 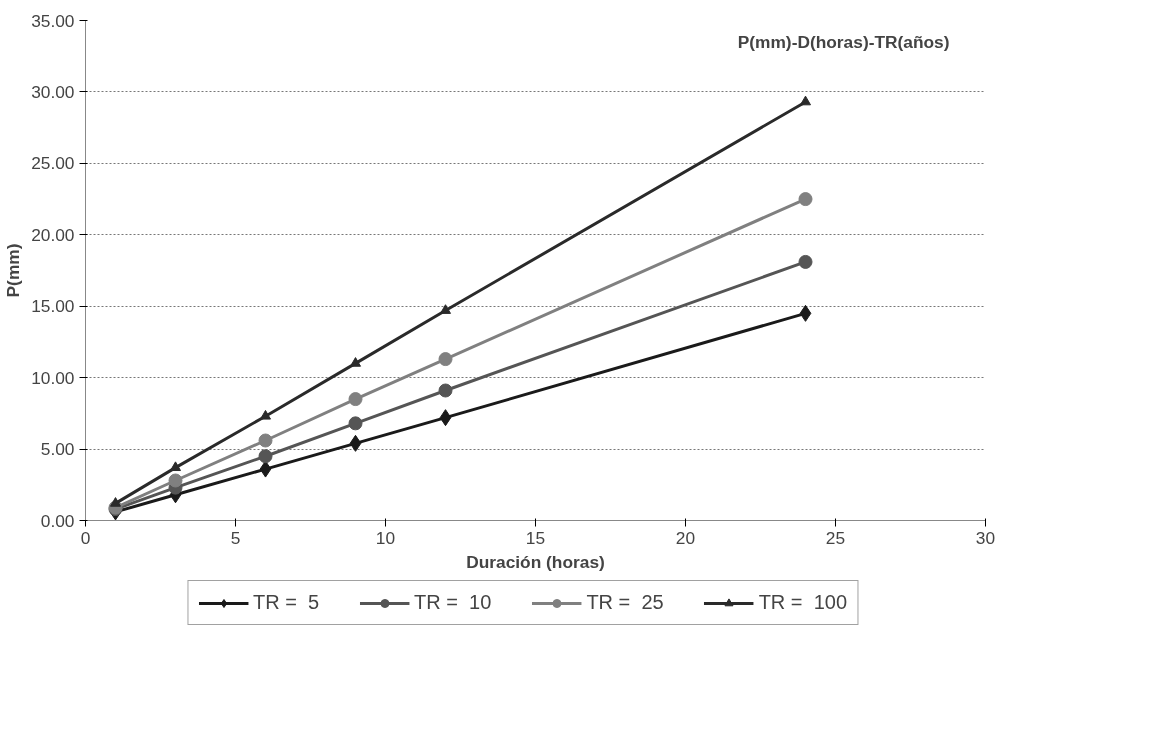 I want to click on y-tick-label: 35.00, so click(x=53, y=20).